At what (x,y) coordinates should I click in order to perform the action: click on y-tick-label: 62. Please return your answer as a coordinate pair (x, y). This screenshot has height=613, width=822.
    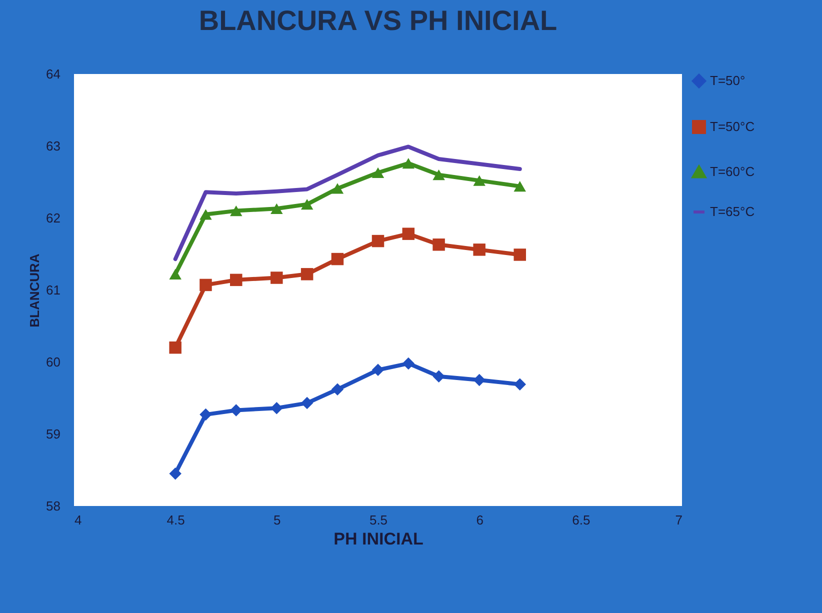
    Looking at the image, I should click on (53, 218).